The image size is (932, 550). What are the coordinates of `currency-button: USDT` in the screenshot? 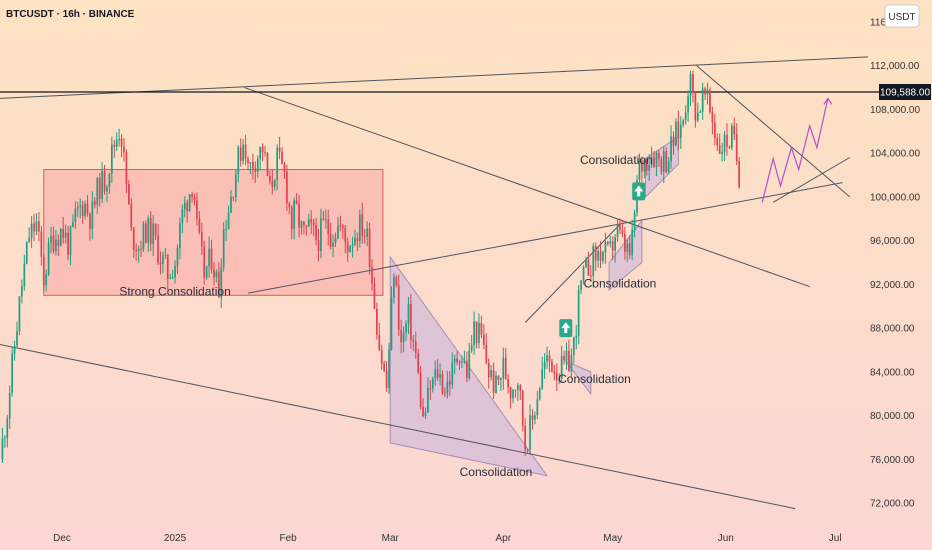 It's located at (902, 16).